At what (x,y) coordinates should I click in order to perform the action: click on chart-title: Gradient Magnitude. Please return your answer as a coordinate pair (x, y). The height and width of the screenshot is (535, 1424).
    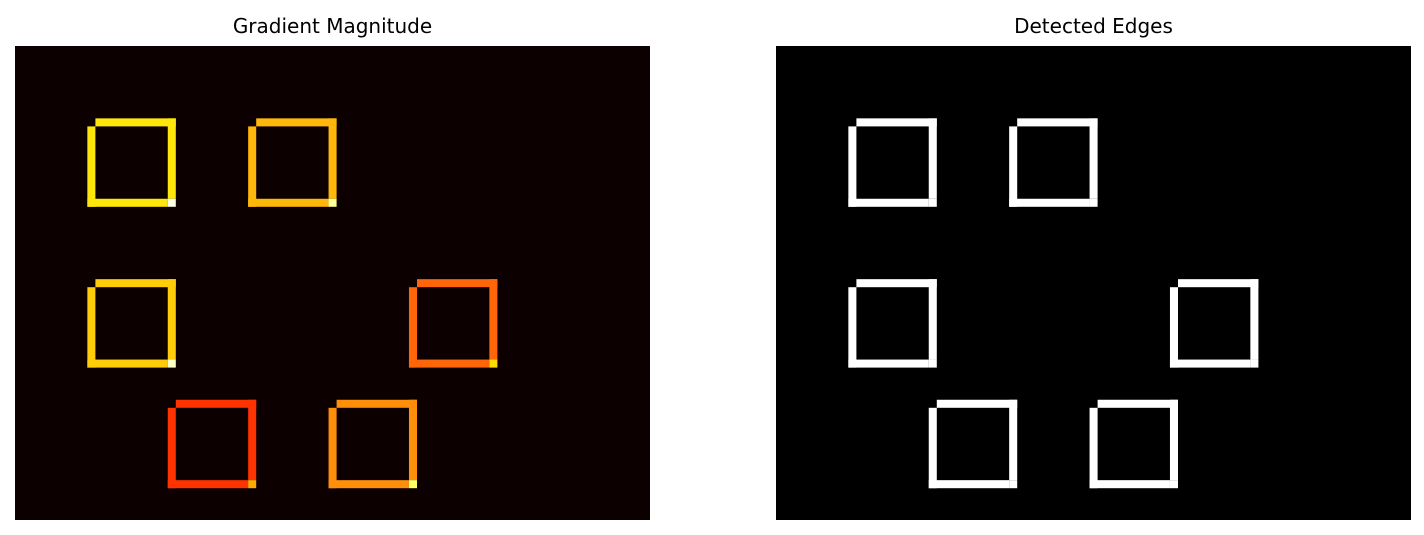
    Looking at the image, I should click on (332, 26).